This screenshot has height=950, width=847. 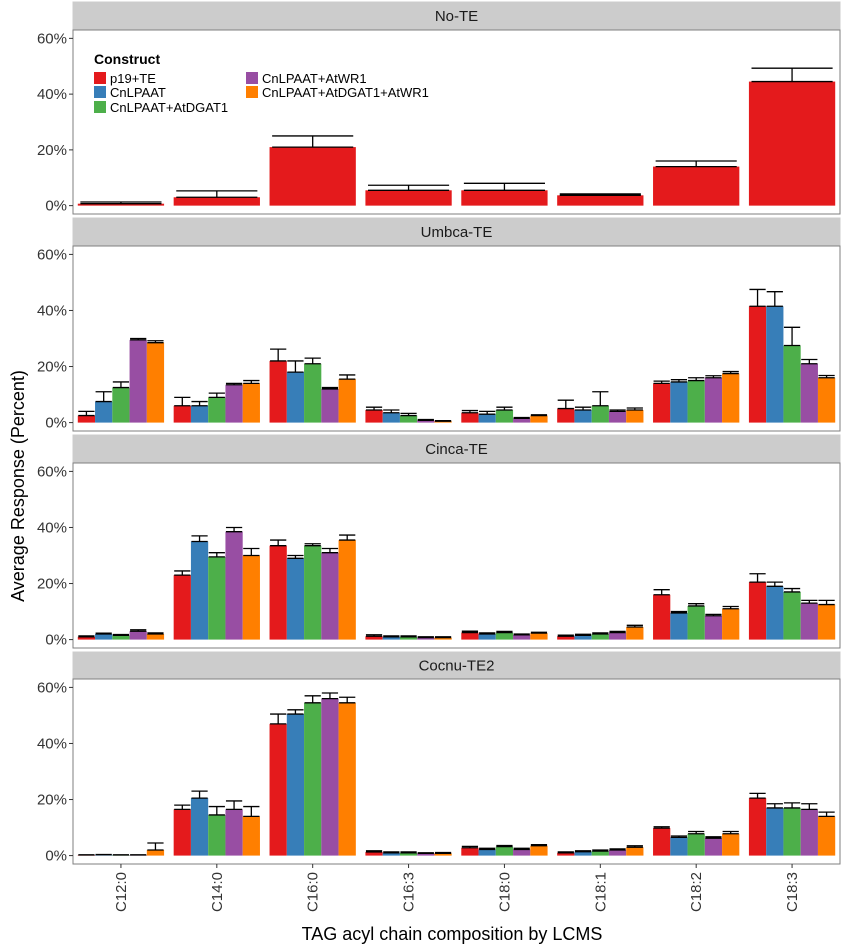 I want to click on legend-swatch, so click(x=100, y=107).